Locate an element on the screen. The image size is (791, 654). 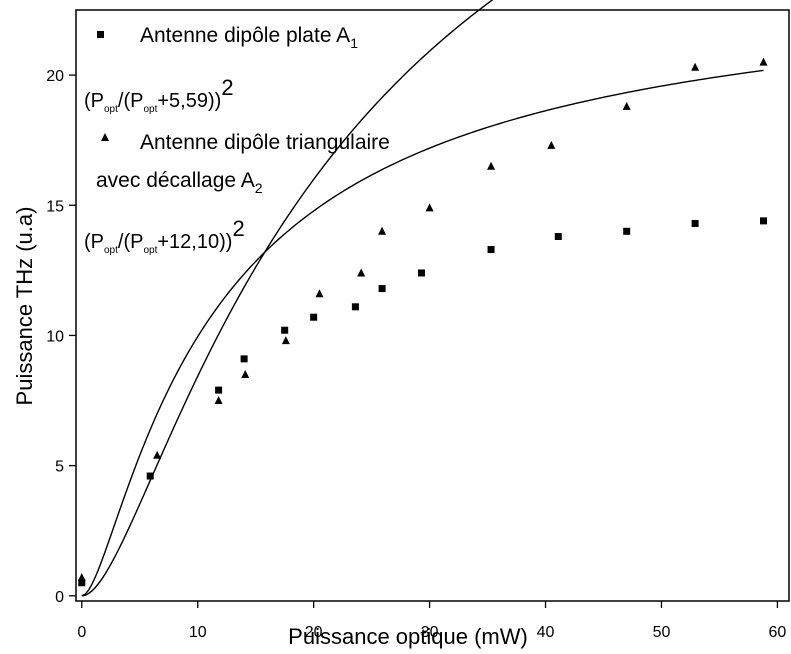
y-tick-label: 10 is located at coordinates (55, 336).